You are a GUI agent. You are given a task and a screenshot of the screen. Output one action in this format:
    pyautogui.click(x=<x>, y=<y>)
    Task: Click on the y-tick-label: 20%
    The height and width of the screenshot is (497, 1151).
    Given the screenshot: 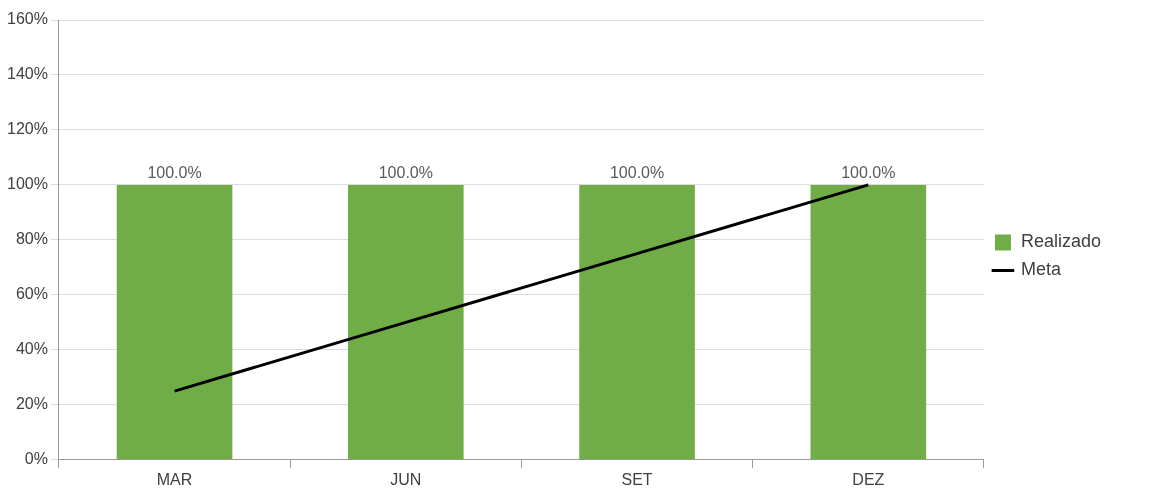 What is the action you would take?
    pyautogui.click(x=31, y=404)
    